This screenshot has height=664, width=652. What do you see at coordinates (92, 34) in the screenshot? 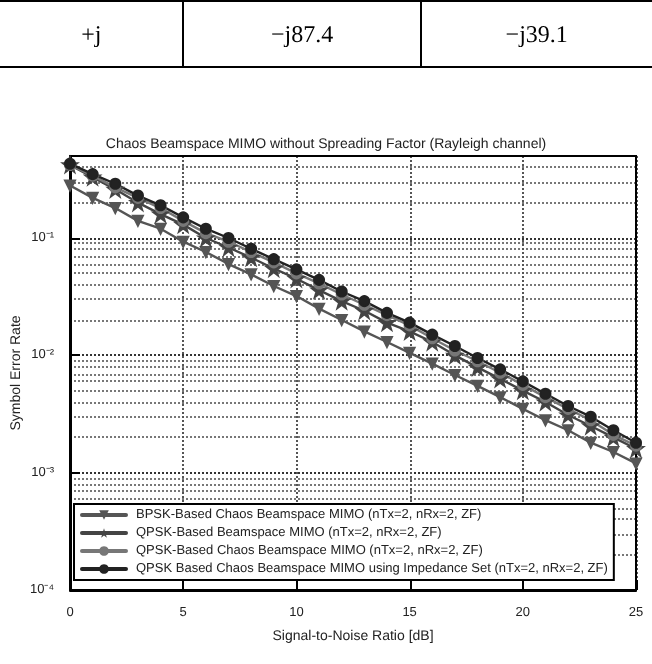
I see `text: +j` at bounding box center [92, 34].